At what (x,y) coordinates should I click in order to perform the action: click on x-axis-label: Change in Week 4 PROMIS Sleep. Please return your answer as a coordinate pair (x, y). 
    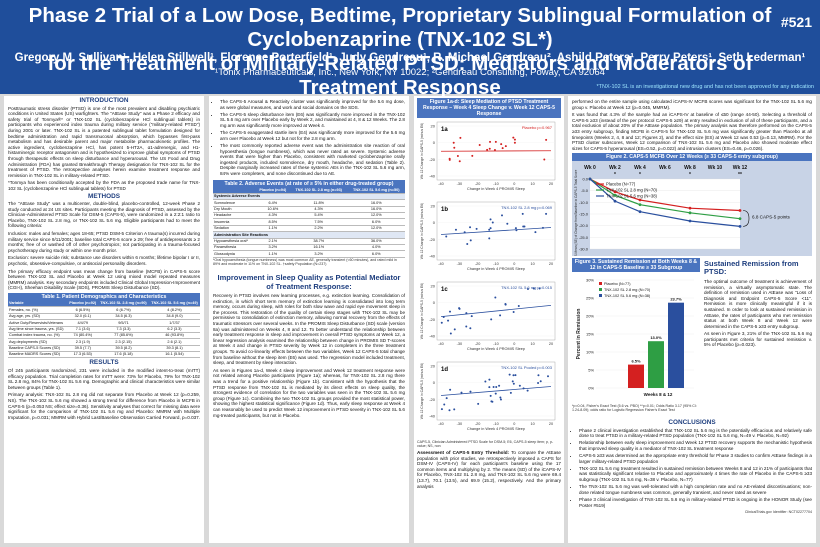
    Looking at the image, I should click on (496, 429).